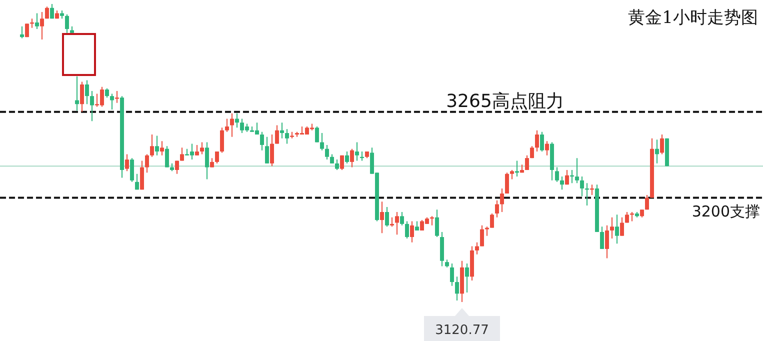 The image size is (763, 341). Describe the element at coordinates (462, 330) in the screenshot. I see `annotation: 3120.77` at that location.